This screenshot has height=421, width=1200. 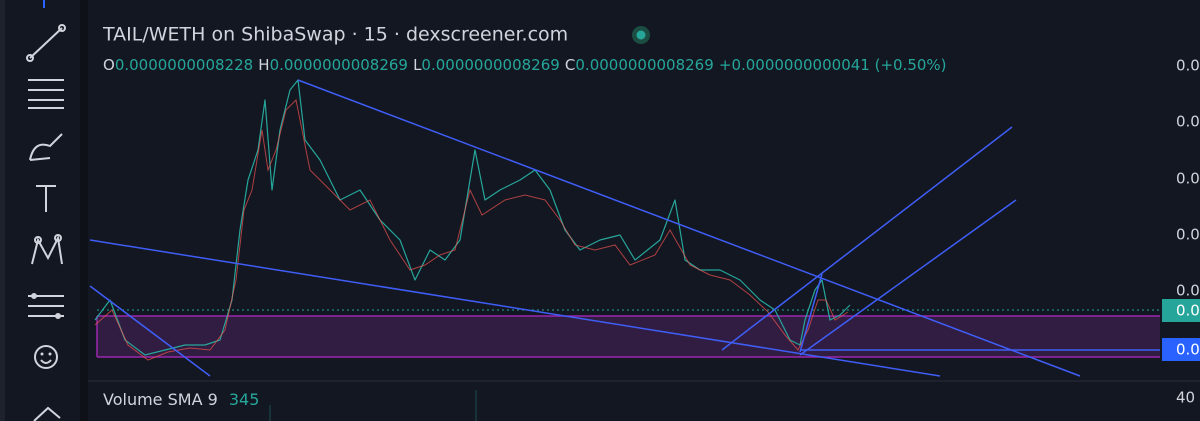 What do you see at coordinates (46, 94) in the screenshot?
I see `fib-tool` at bounding box center [46, 94].